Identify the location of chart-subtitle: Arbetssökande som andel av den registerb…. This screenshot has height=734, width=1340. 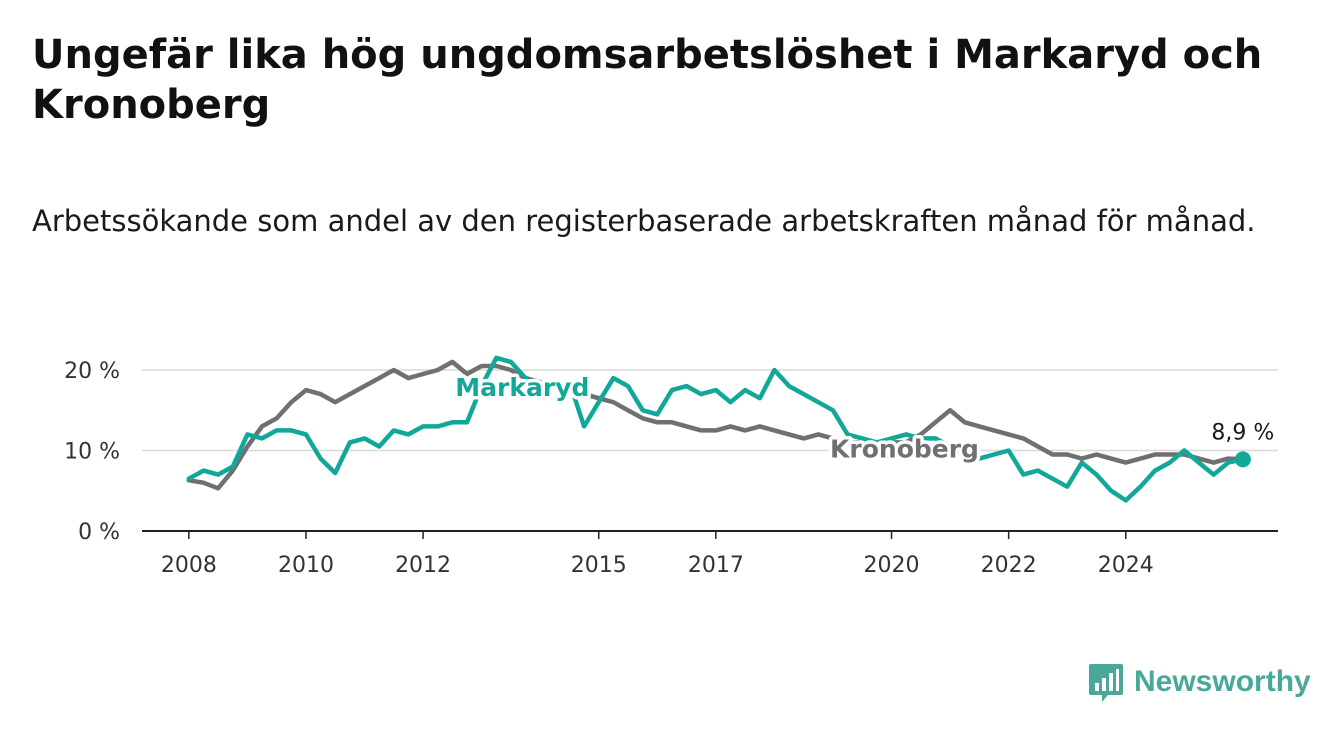
(644, 221).